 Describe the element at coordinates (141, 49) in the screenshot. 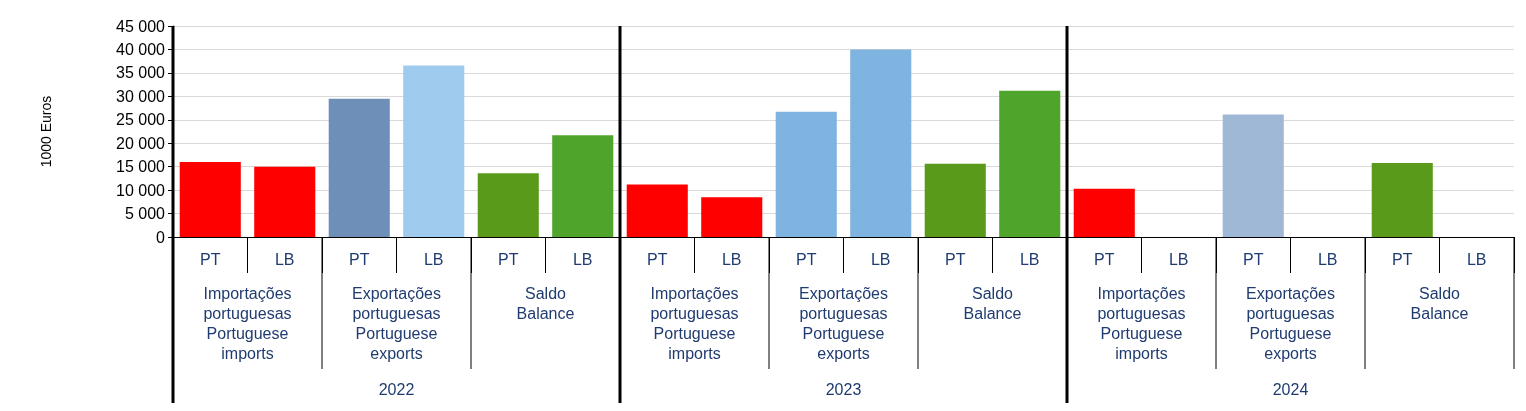

I see `y-tick-label: 40 000` at that location.